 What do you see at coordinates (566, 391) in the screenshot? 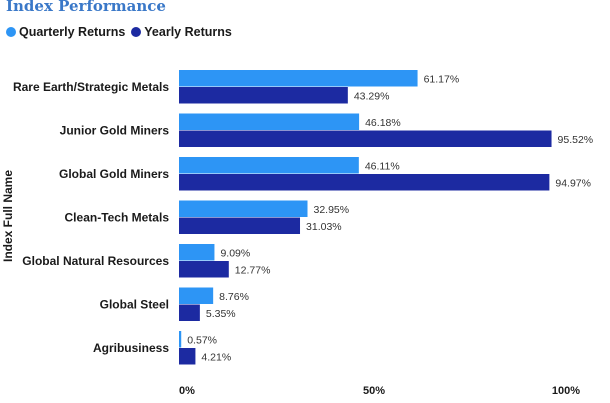
I see `x-tick-label: 100%` at bounding box center [566, 391].